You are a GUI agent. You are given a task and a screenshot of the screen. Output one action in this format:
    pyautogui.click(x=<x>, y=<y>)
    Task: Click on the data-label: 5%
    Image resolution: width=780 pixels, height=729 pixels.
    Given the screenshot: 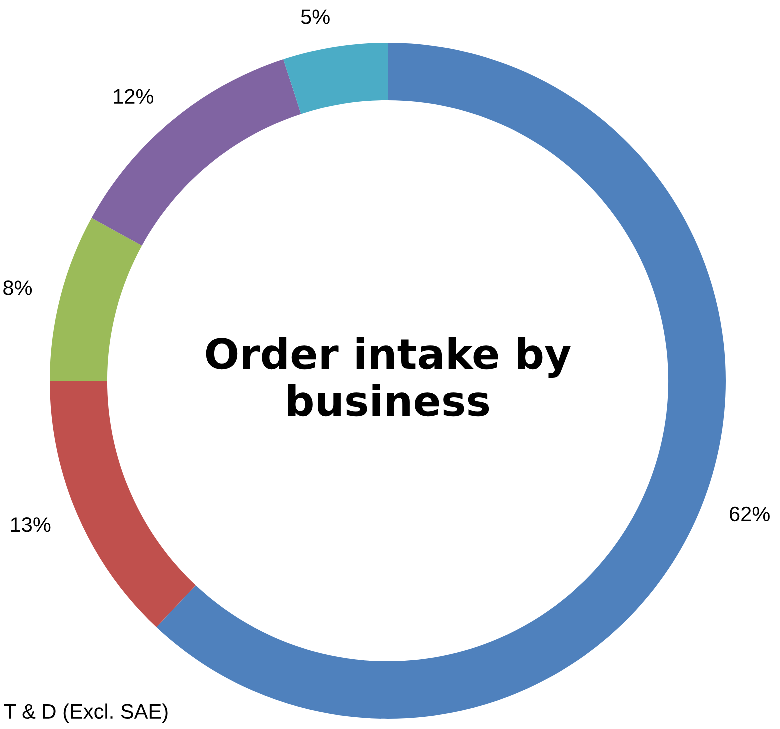 What is the action you would take?
    pyautogui.click(x=315, y=17)
    